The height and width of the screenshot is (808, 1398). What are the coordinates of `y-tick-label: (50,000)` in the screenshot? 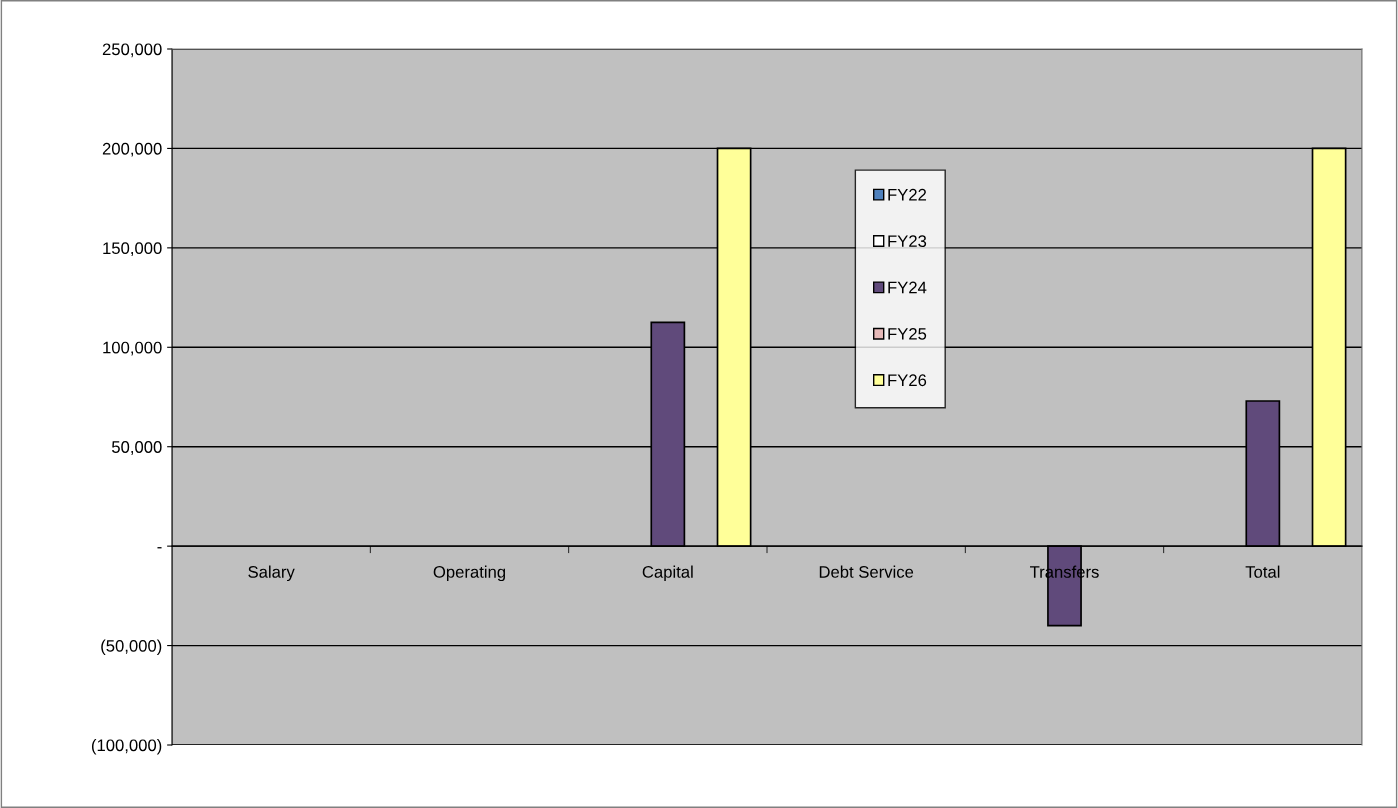 It's located at (131, 647).